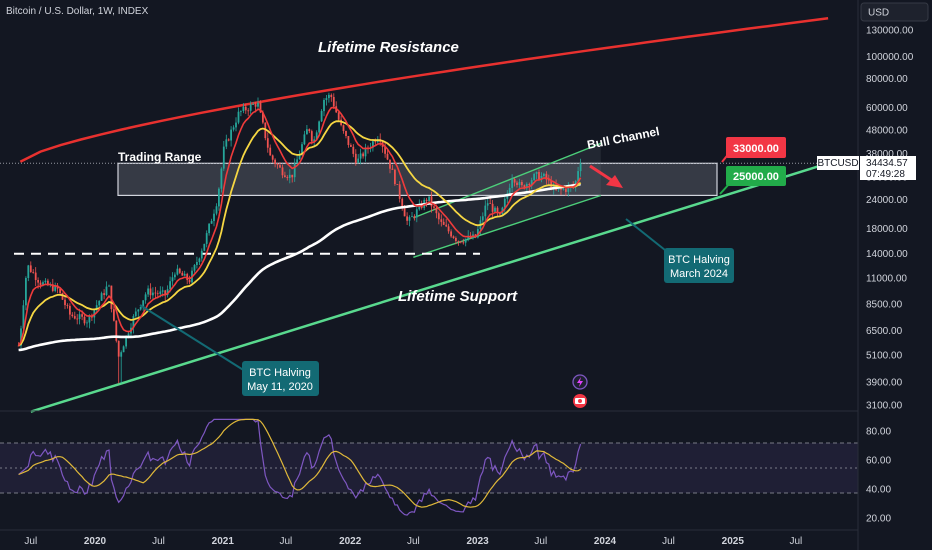  Describe the element at coordinates (890, 31) in the screenshot. I see `price-tick-0: 130000.00` at that location.